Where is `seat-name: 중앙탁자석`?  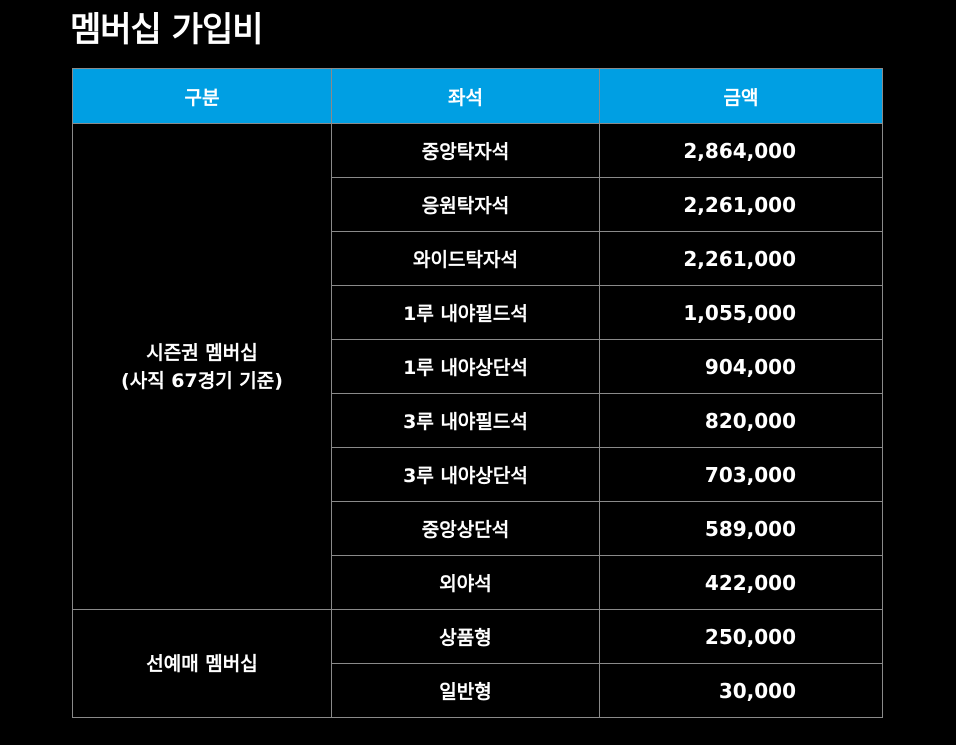 seat-name: 중앙탁자석 is located at coordinates (465, 150).